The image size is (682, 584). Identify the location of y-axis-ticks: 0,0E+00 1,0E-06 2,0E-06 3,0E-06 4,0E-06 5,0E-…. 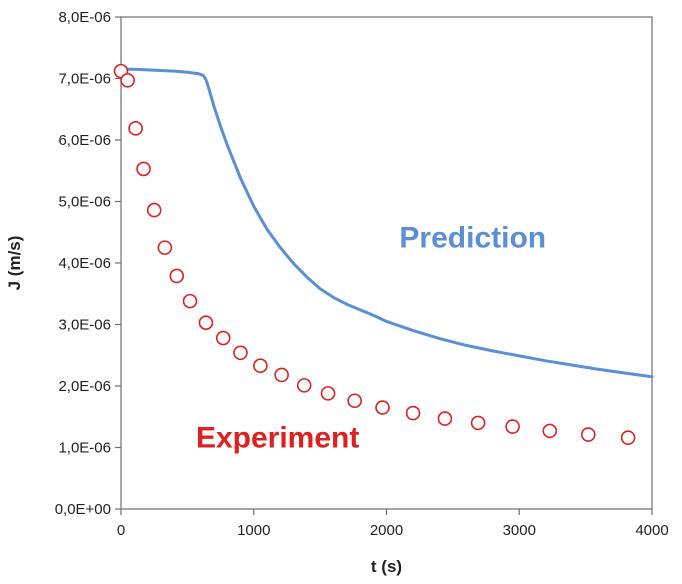
(88, 263).